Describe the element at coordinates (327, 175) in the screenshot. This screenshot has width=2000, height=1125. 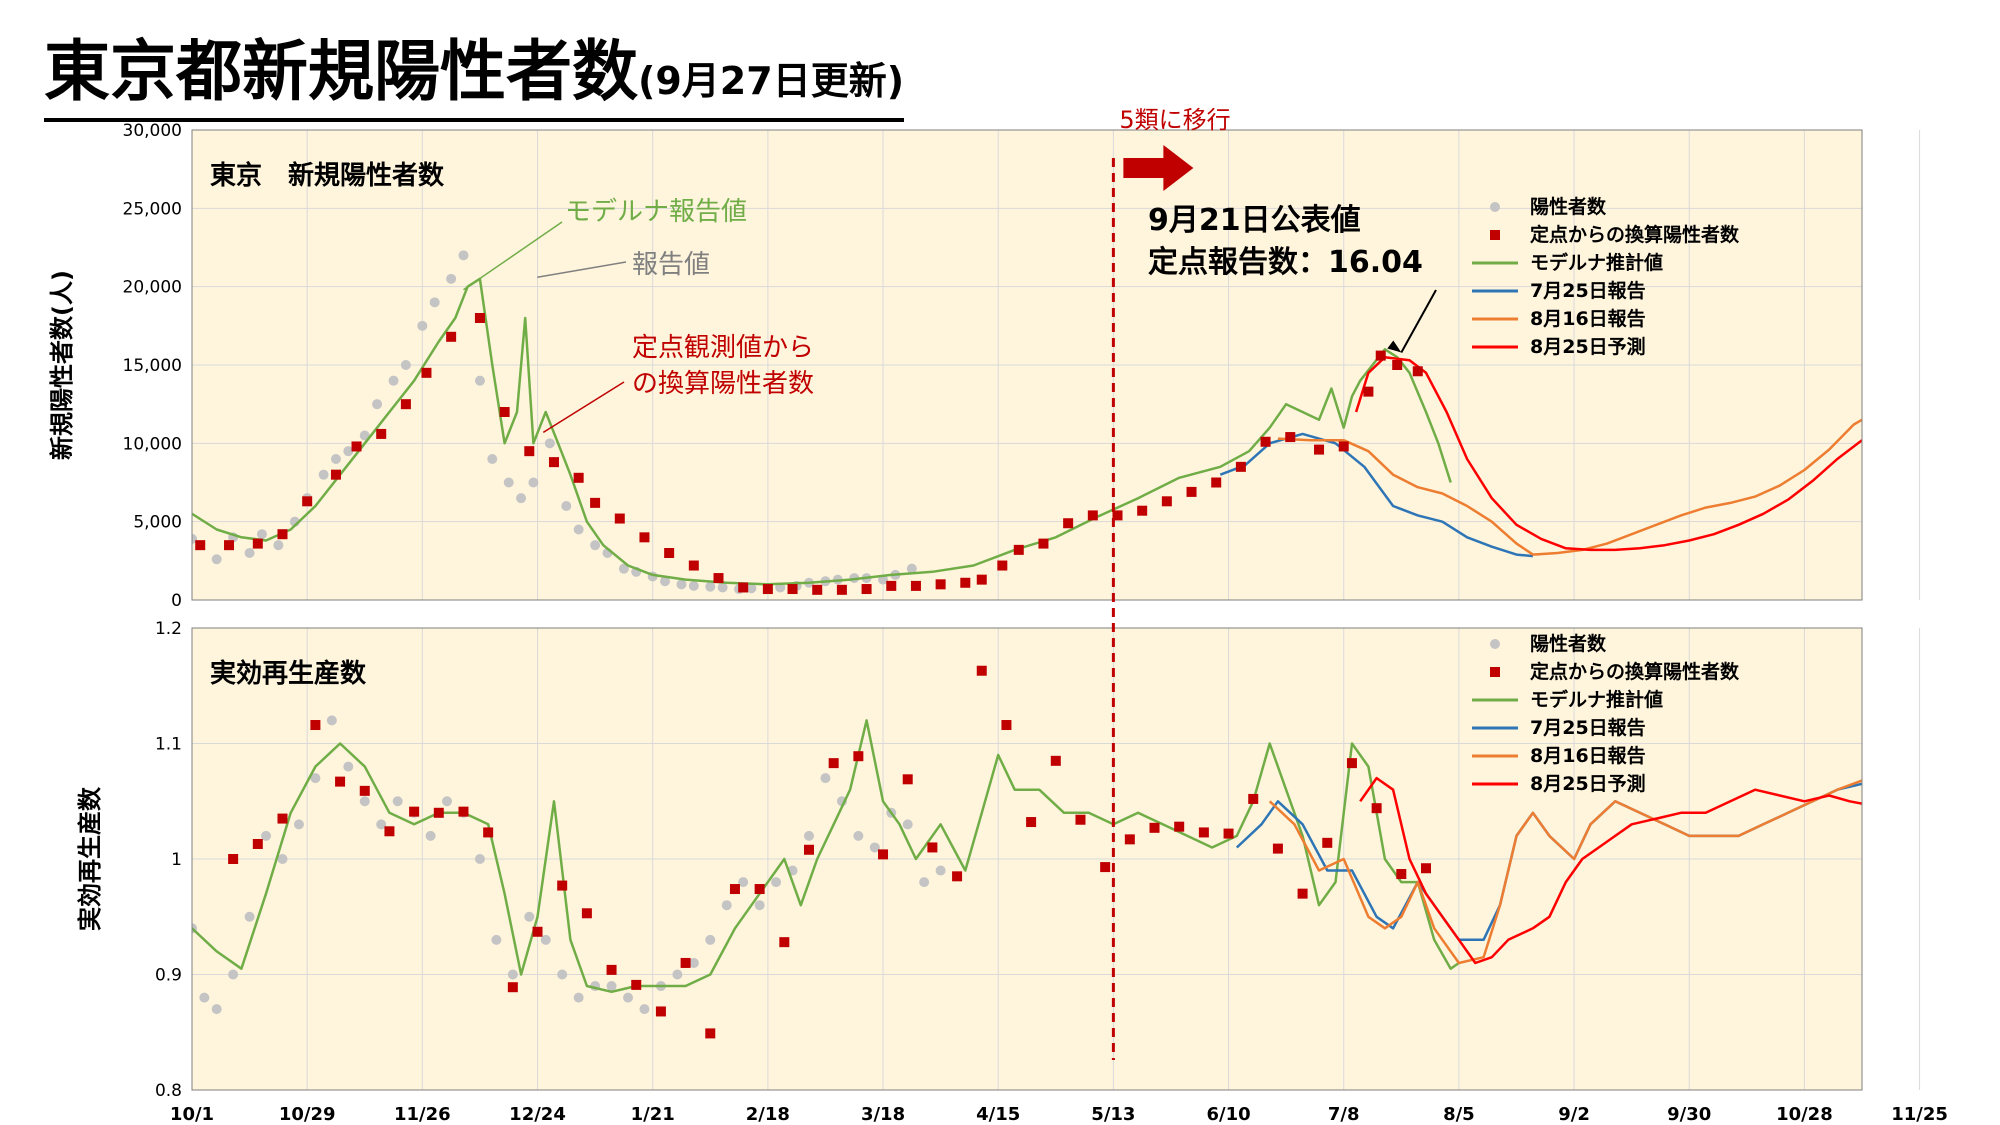
I see `cases-panel-title: 東京 新規陽性者数` at that location.